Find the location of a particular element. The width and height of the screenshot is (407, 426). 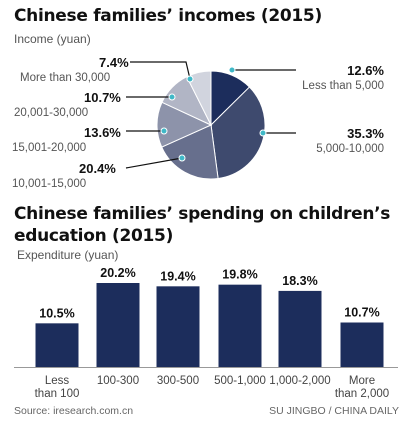

x-tick-label-300-500: 300-500 is located at coordinates (178, 381).